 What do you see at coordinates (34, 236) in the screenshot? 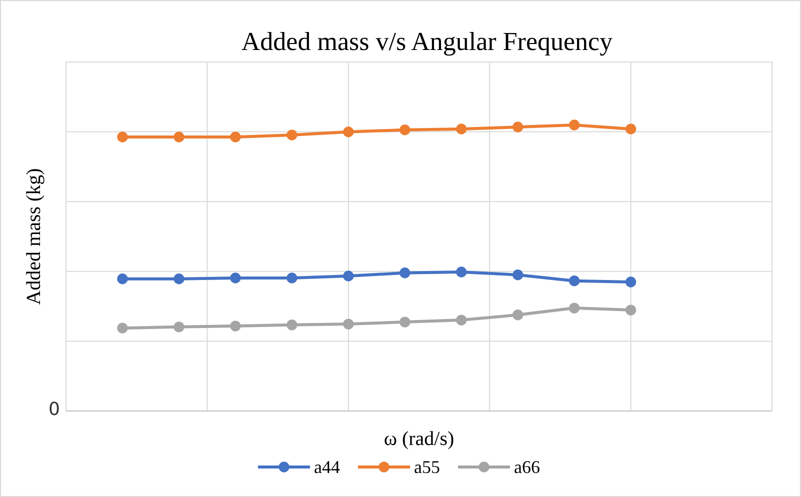
I see `y-axis-title: Added mass (kg)` at bounding box center [34, 236].